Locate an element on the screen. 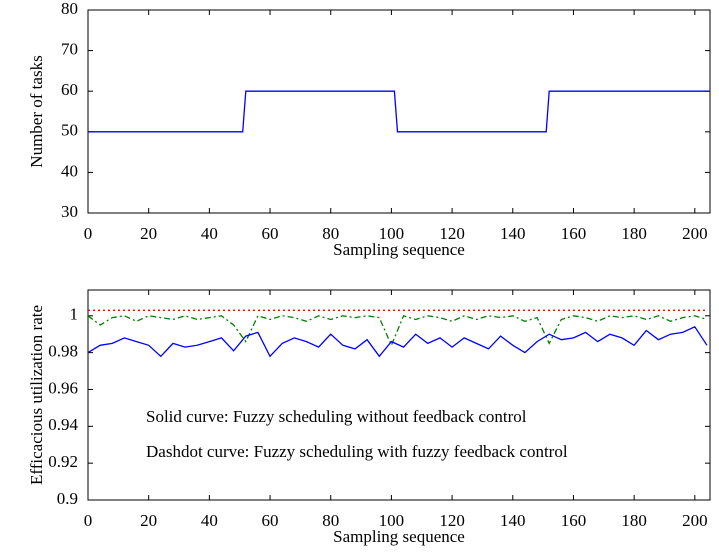 The width and height of the screenshot is (719, 557). y-tick-label: 0.94 is located at coordinates (63, 424).